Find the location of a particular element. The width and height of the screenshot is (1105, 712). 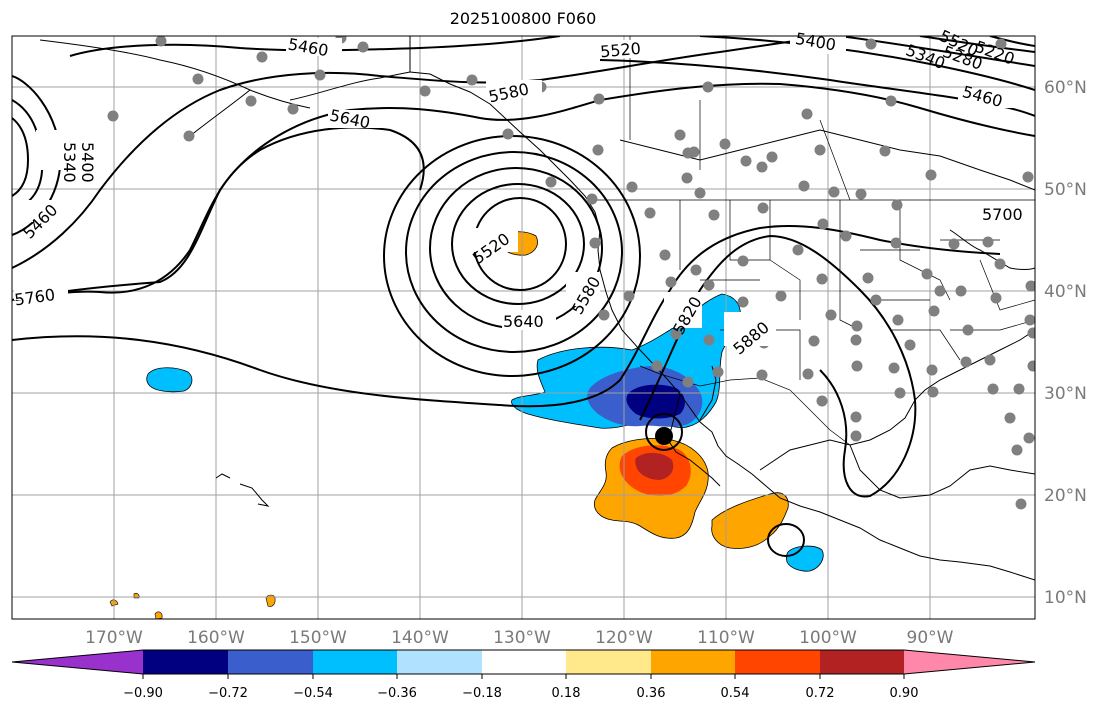

colorbar-tick-label: −0.36 is located at coordinates (397, 693).